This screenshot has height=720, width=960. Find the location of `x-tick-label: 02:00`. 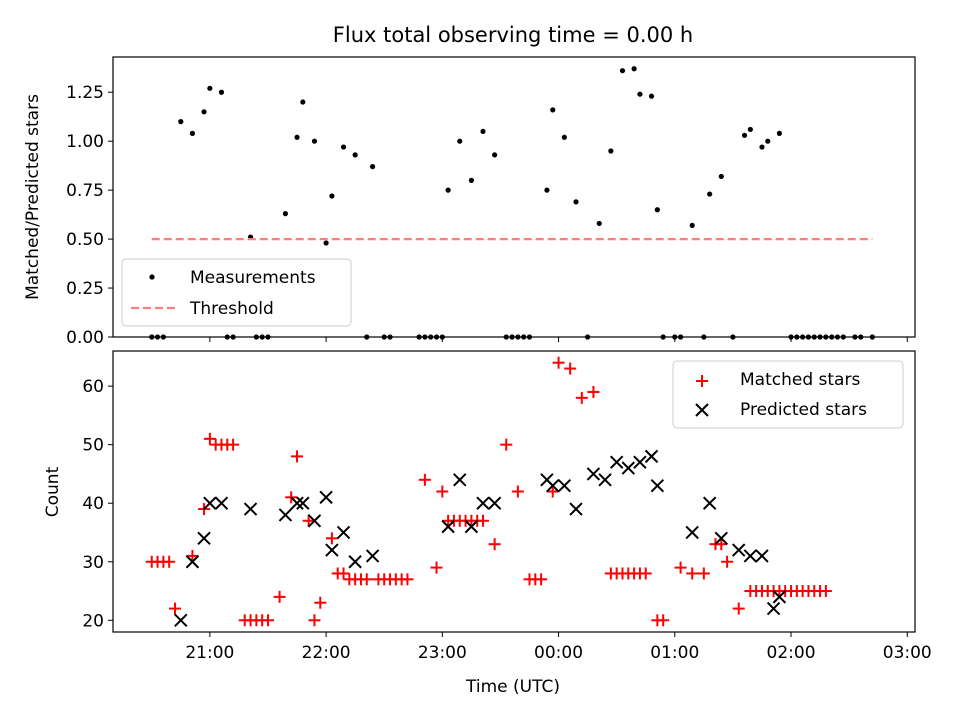

x-tick-label: 02:00 is located at coordinates (791, 653).